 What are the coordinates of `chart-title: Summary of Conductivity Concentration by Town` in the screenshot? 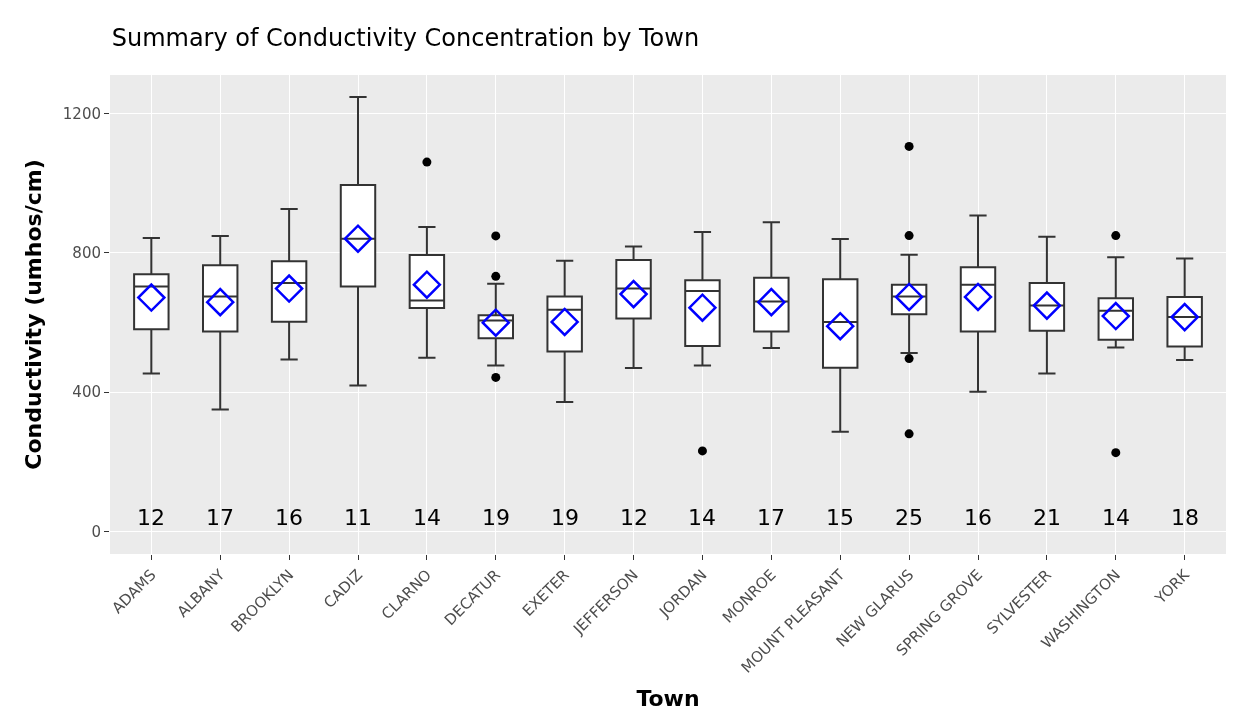 It's located at (405, 37).